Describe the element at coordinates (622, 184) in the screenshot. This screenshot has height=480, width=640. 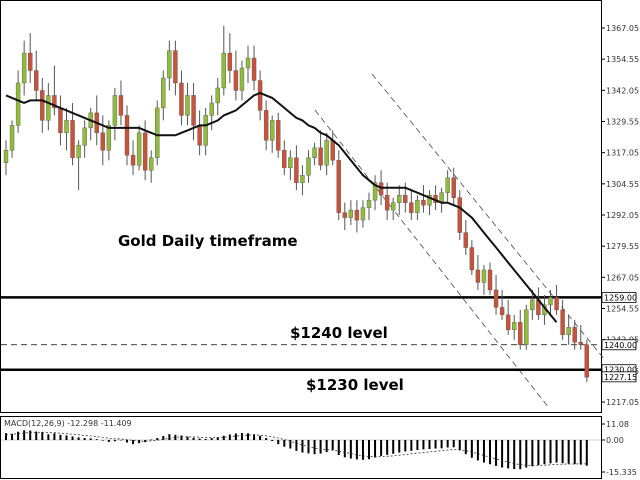
I see `price-tick-label: 1304.55` at that location.